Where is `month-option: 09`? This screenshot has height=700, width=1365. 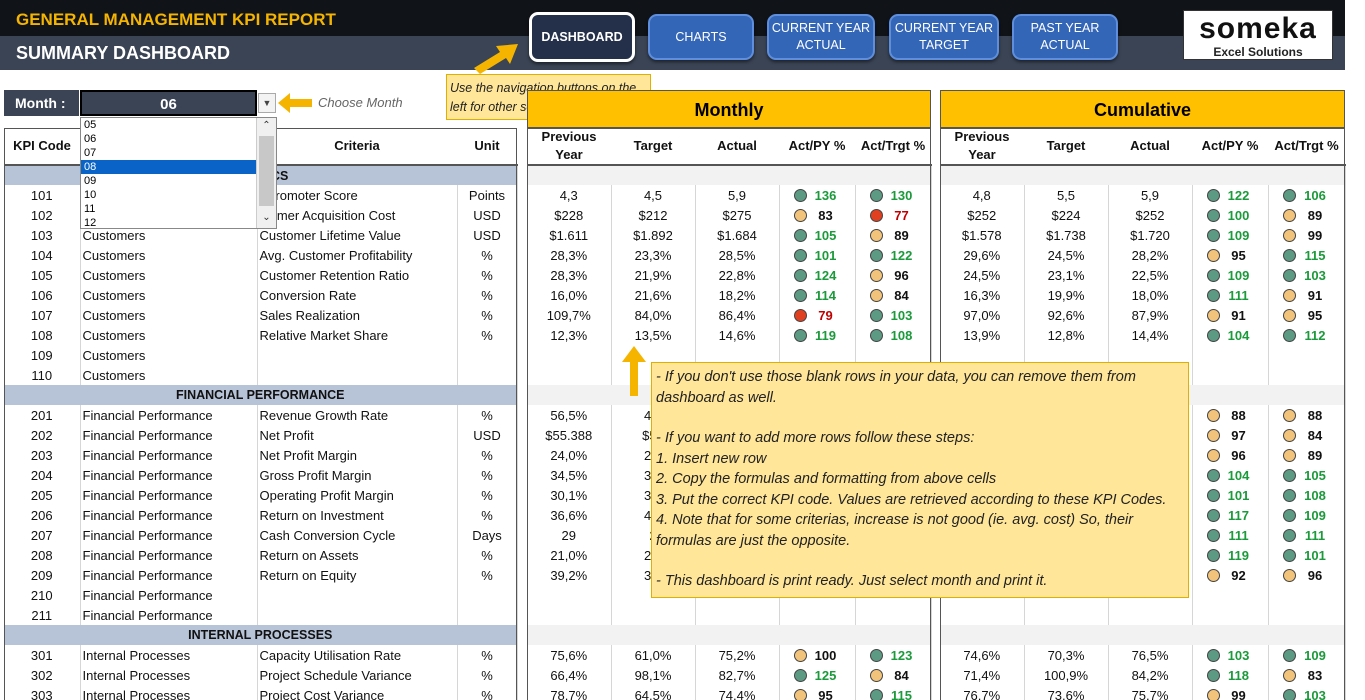 month-option: 09 is located at coordinates (90, 181).